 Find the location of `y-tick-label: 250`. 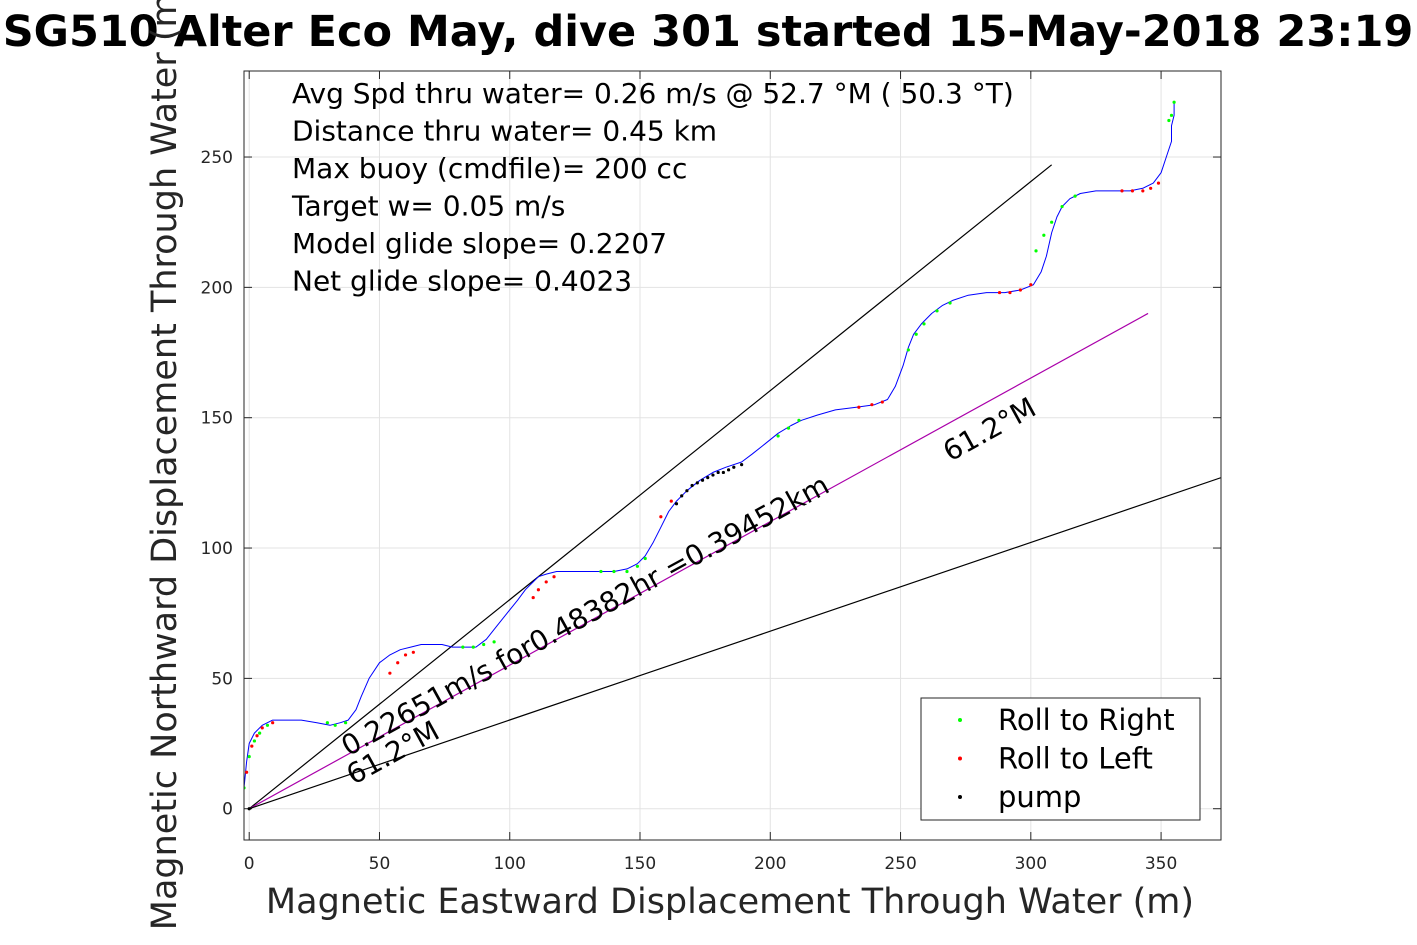

y-tick-label: 250 is located at coordinates (217, 158).